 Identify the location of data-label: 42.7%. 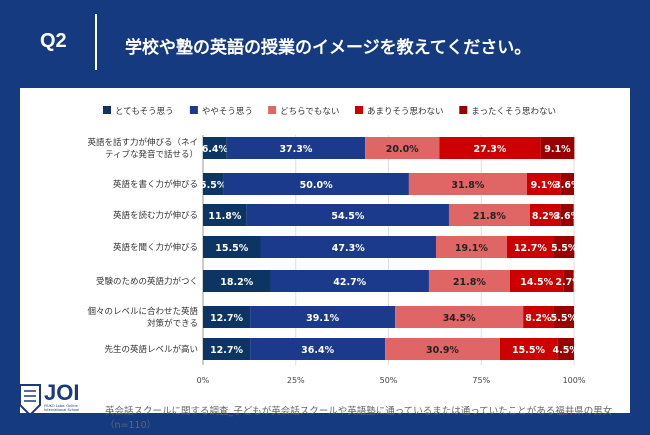
(349, 282).